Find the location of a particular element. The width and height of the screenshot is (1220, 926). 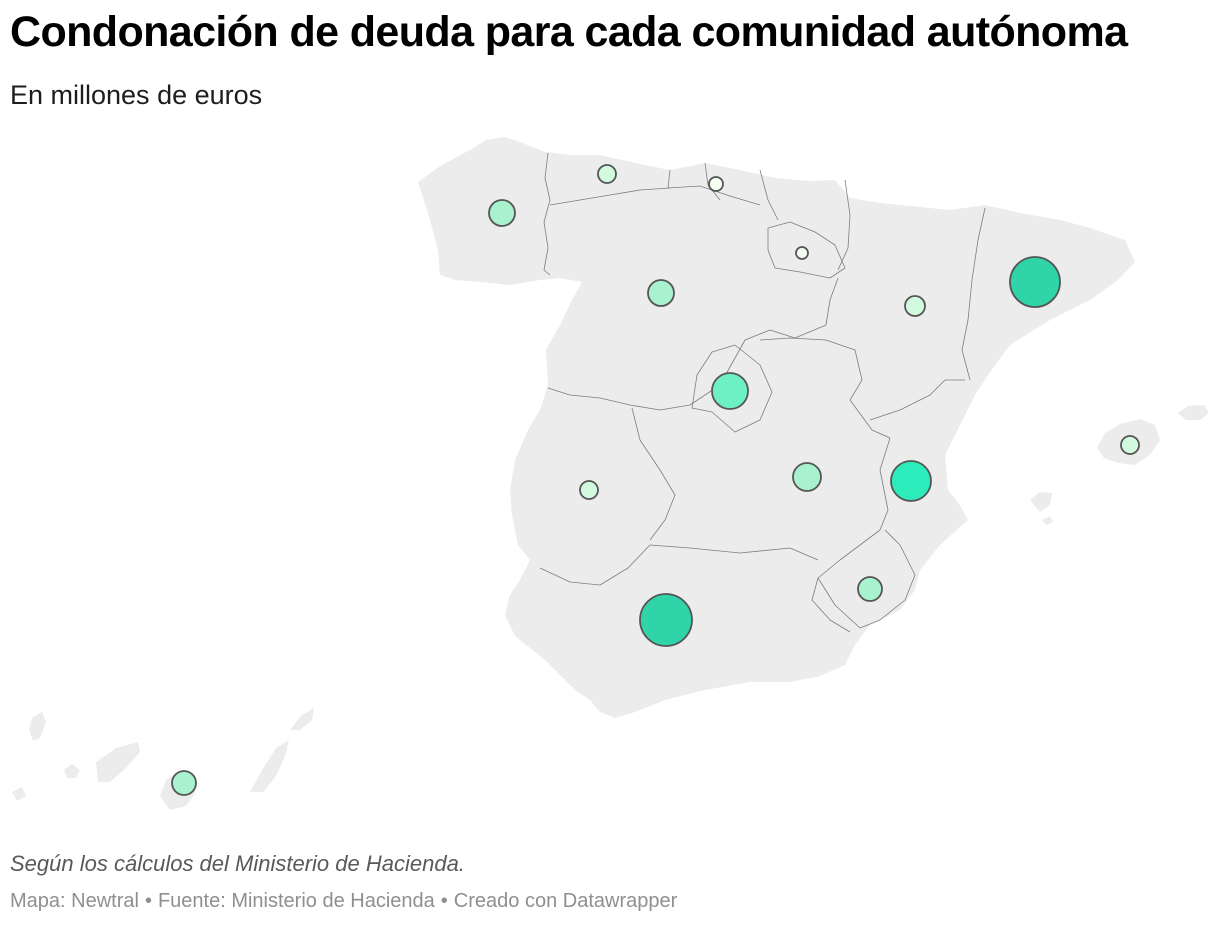

border-cantabria-basque is located at coordinates (712, 181).